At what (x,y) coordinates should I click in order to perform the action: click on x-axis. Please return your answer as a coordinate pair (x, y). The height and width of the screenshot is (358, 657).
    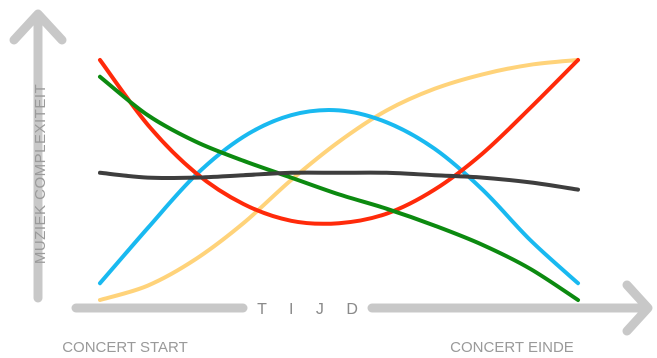
    Looking at the image, I should click on (362, 308).